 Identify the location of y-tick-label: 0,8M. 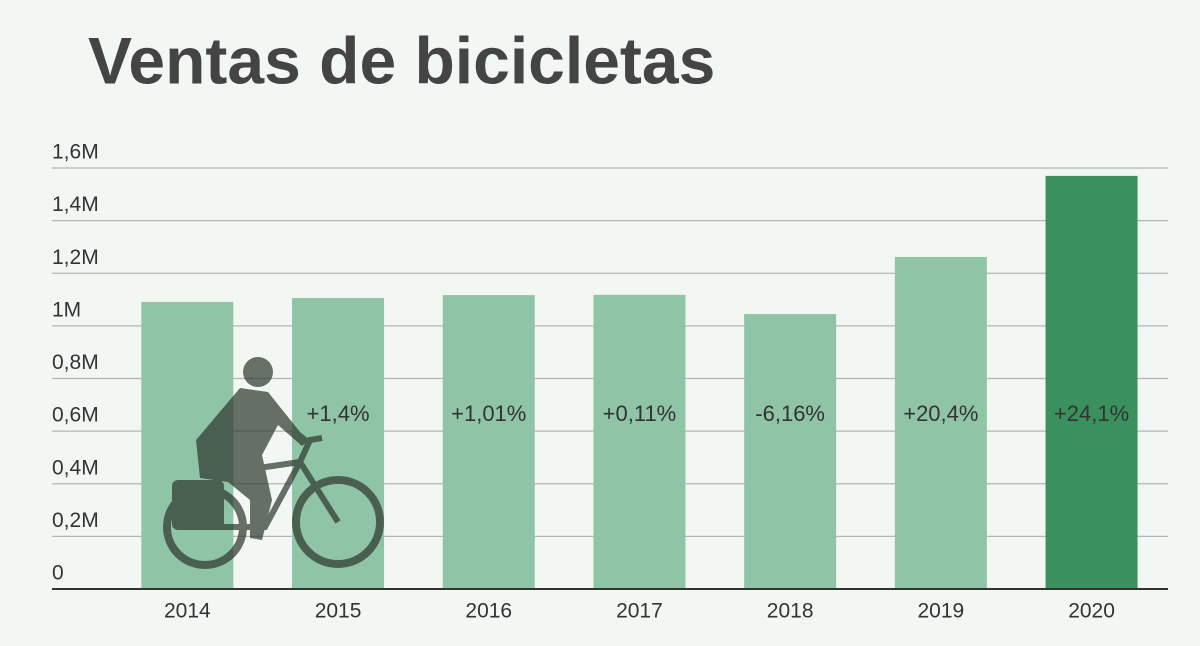
(75, 362).